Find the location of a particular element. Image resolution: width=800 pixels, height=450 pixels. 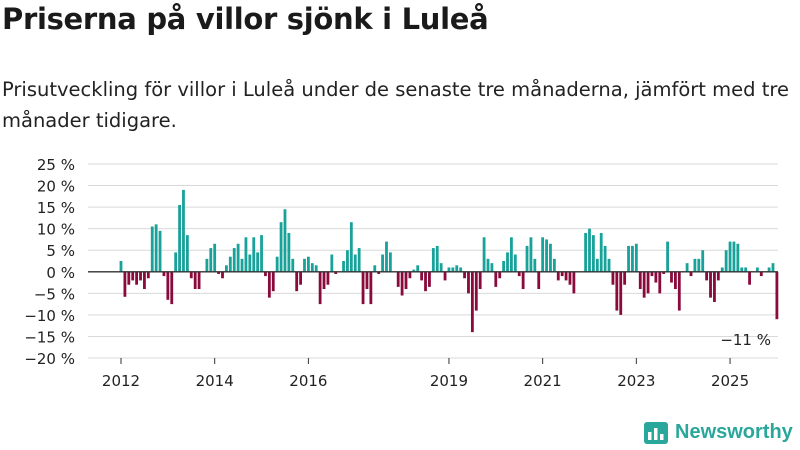

y-tick-label: −10 % is located at coordinates (49, 316).